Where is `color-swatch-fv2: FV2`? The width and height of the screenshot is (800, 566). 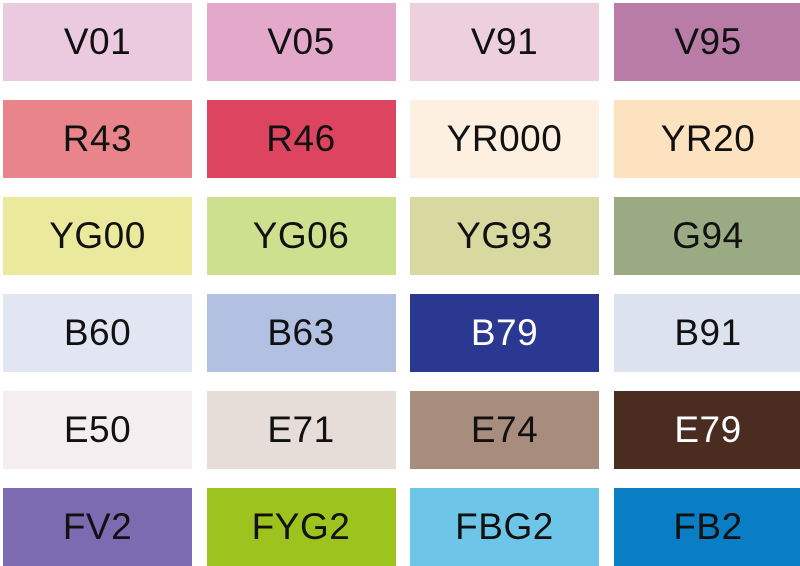
color-swatch-fv2: FV2 is located at coordinates (97, 527).